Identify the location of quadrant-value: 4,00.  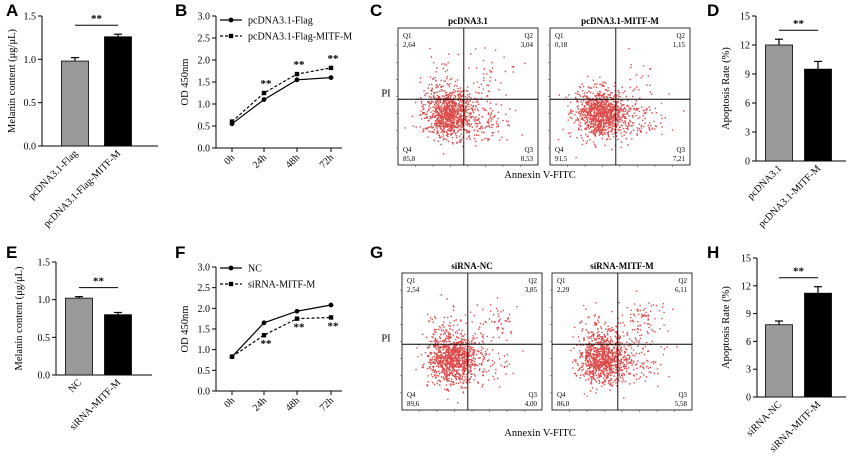
(531, 404).